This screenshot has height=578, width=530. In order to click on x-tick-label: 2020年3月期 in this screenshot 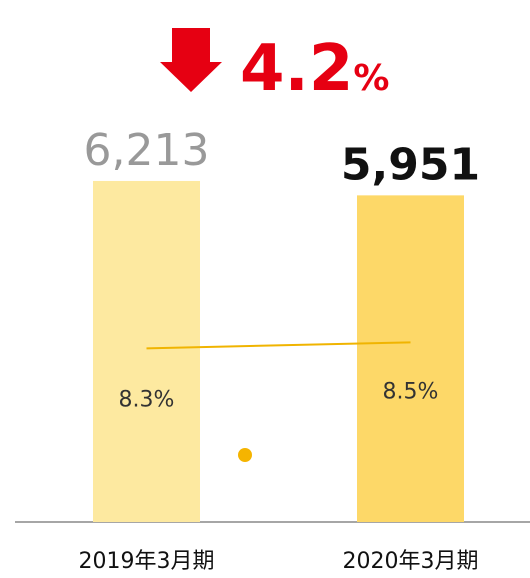, I will do `click(411, 561)`.